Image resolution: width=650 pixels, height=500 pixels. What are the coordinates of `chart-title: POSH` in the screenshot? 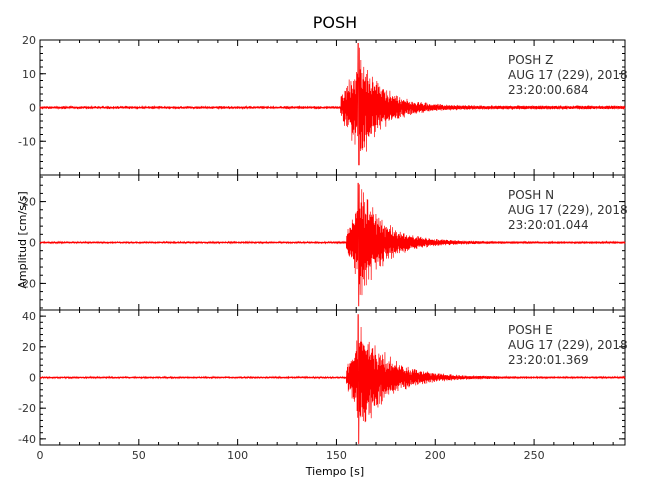 It's located at (335, 22).